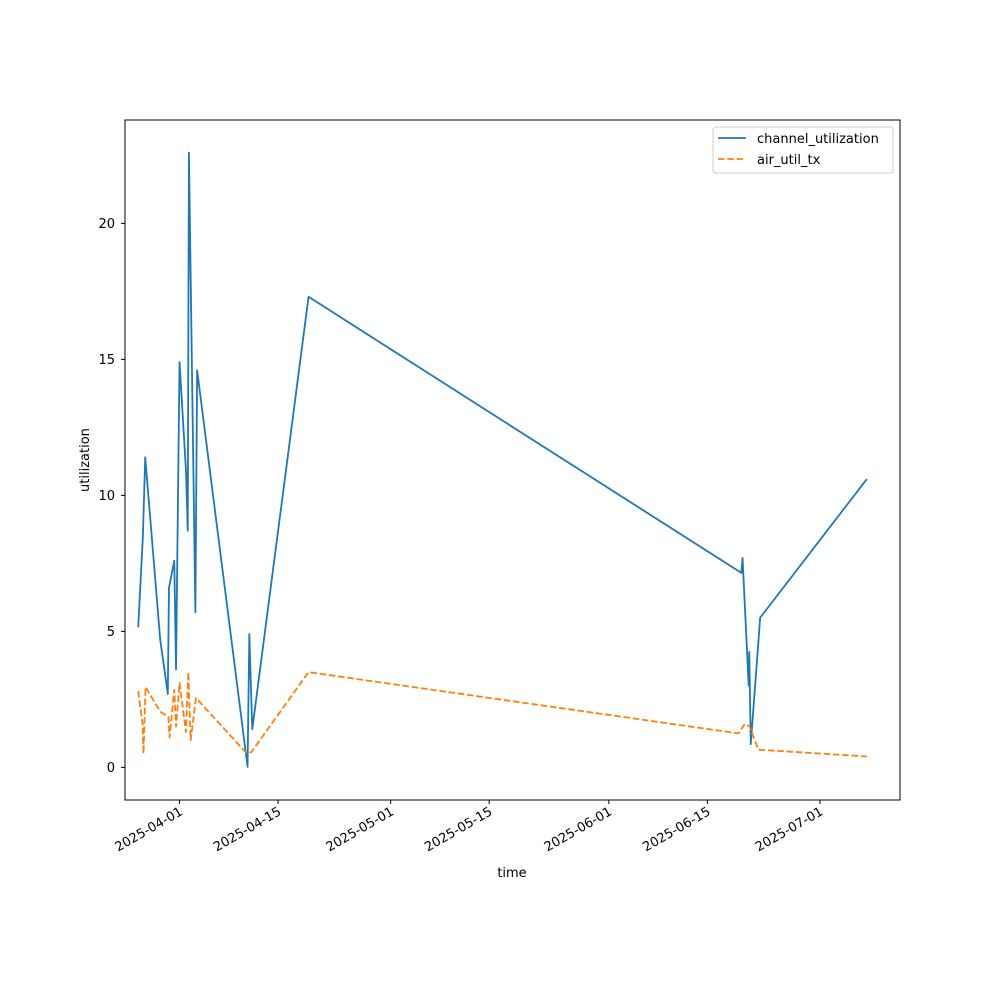  What do you see at coordinates (789, 160) in the screenshot?
I see `legend-label-air-util-tx: air_util_tx` at bounding box center [789, 160].